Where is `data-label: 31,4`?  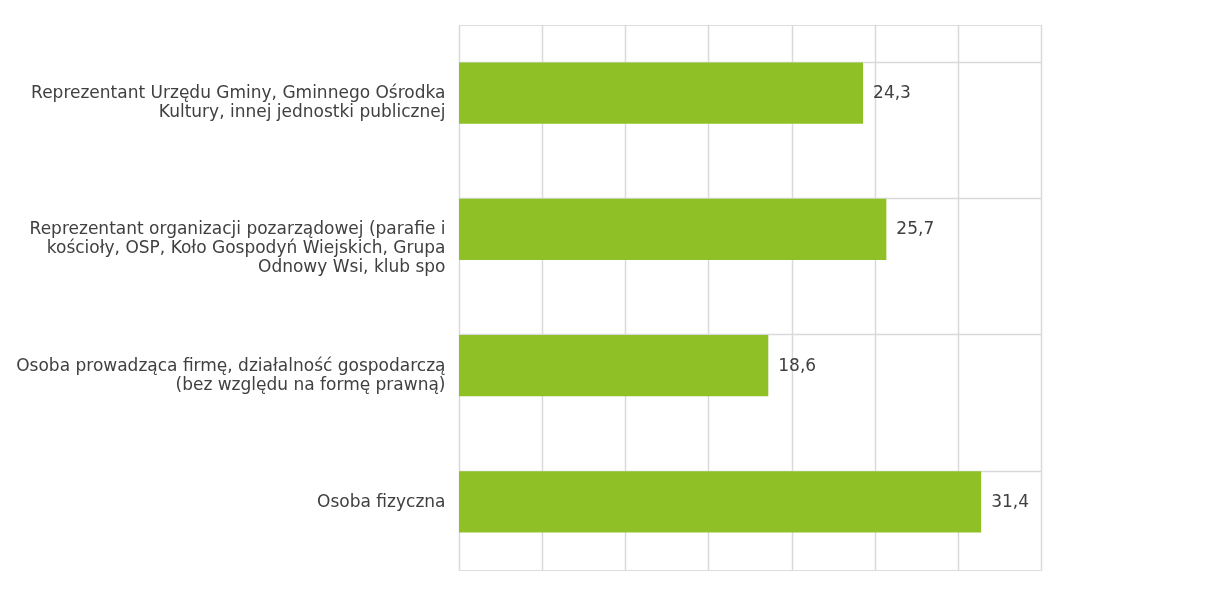
data-label: 31,4 is located at coordinates (1010, 500).